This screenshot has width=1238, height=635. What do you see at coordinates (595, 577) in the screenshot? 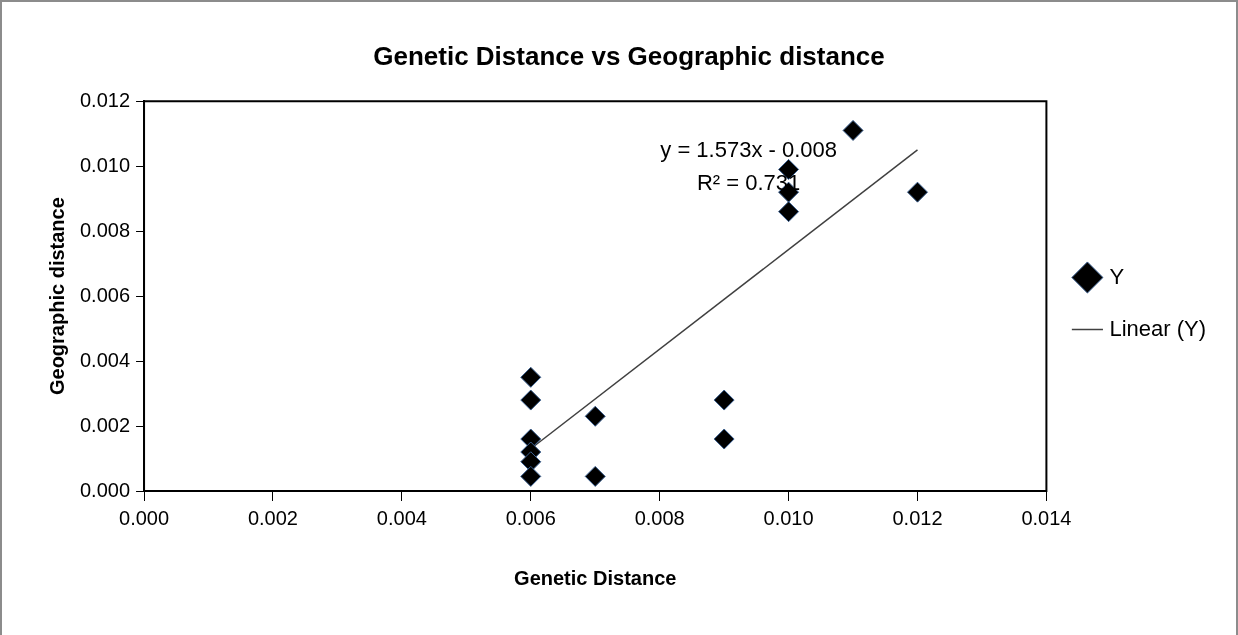
I see `x-axis-title: Genetic Distance` at bounding box center [595, 577].